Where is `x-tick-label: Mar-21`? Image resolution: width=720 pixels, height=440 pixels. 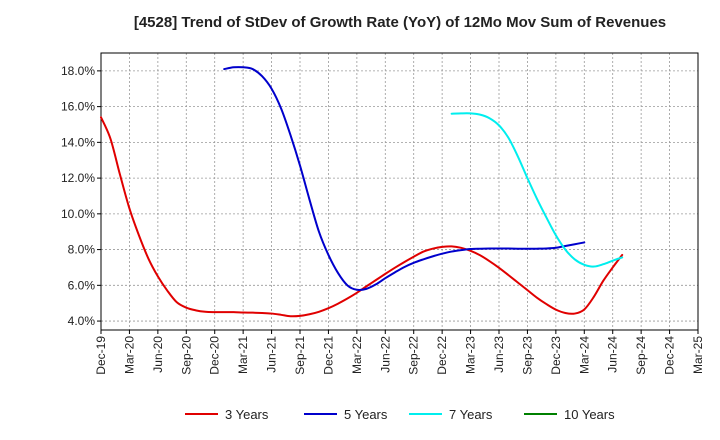
x-tick-label: Mar-21 is located at coordinates (243, 355).